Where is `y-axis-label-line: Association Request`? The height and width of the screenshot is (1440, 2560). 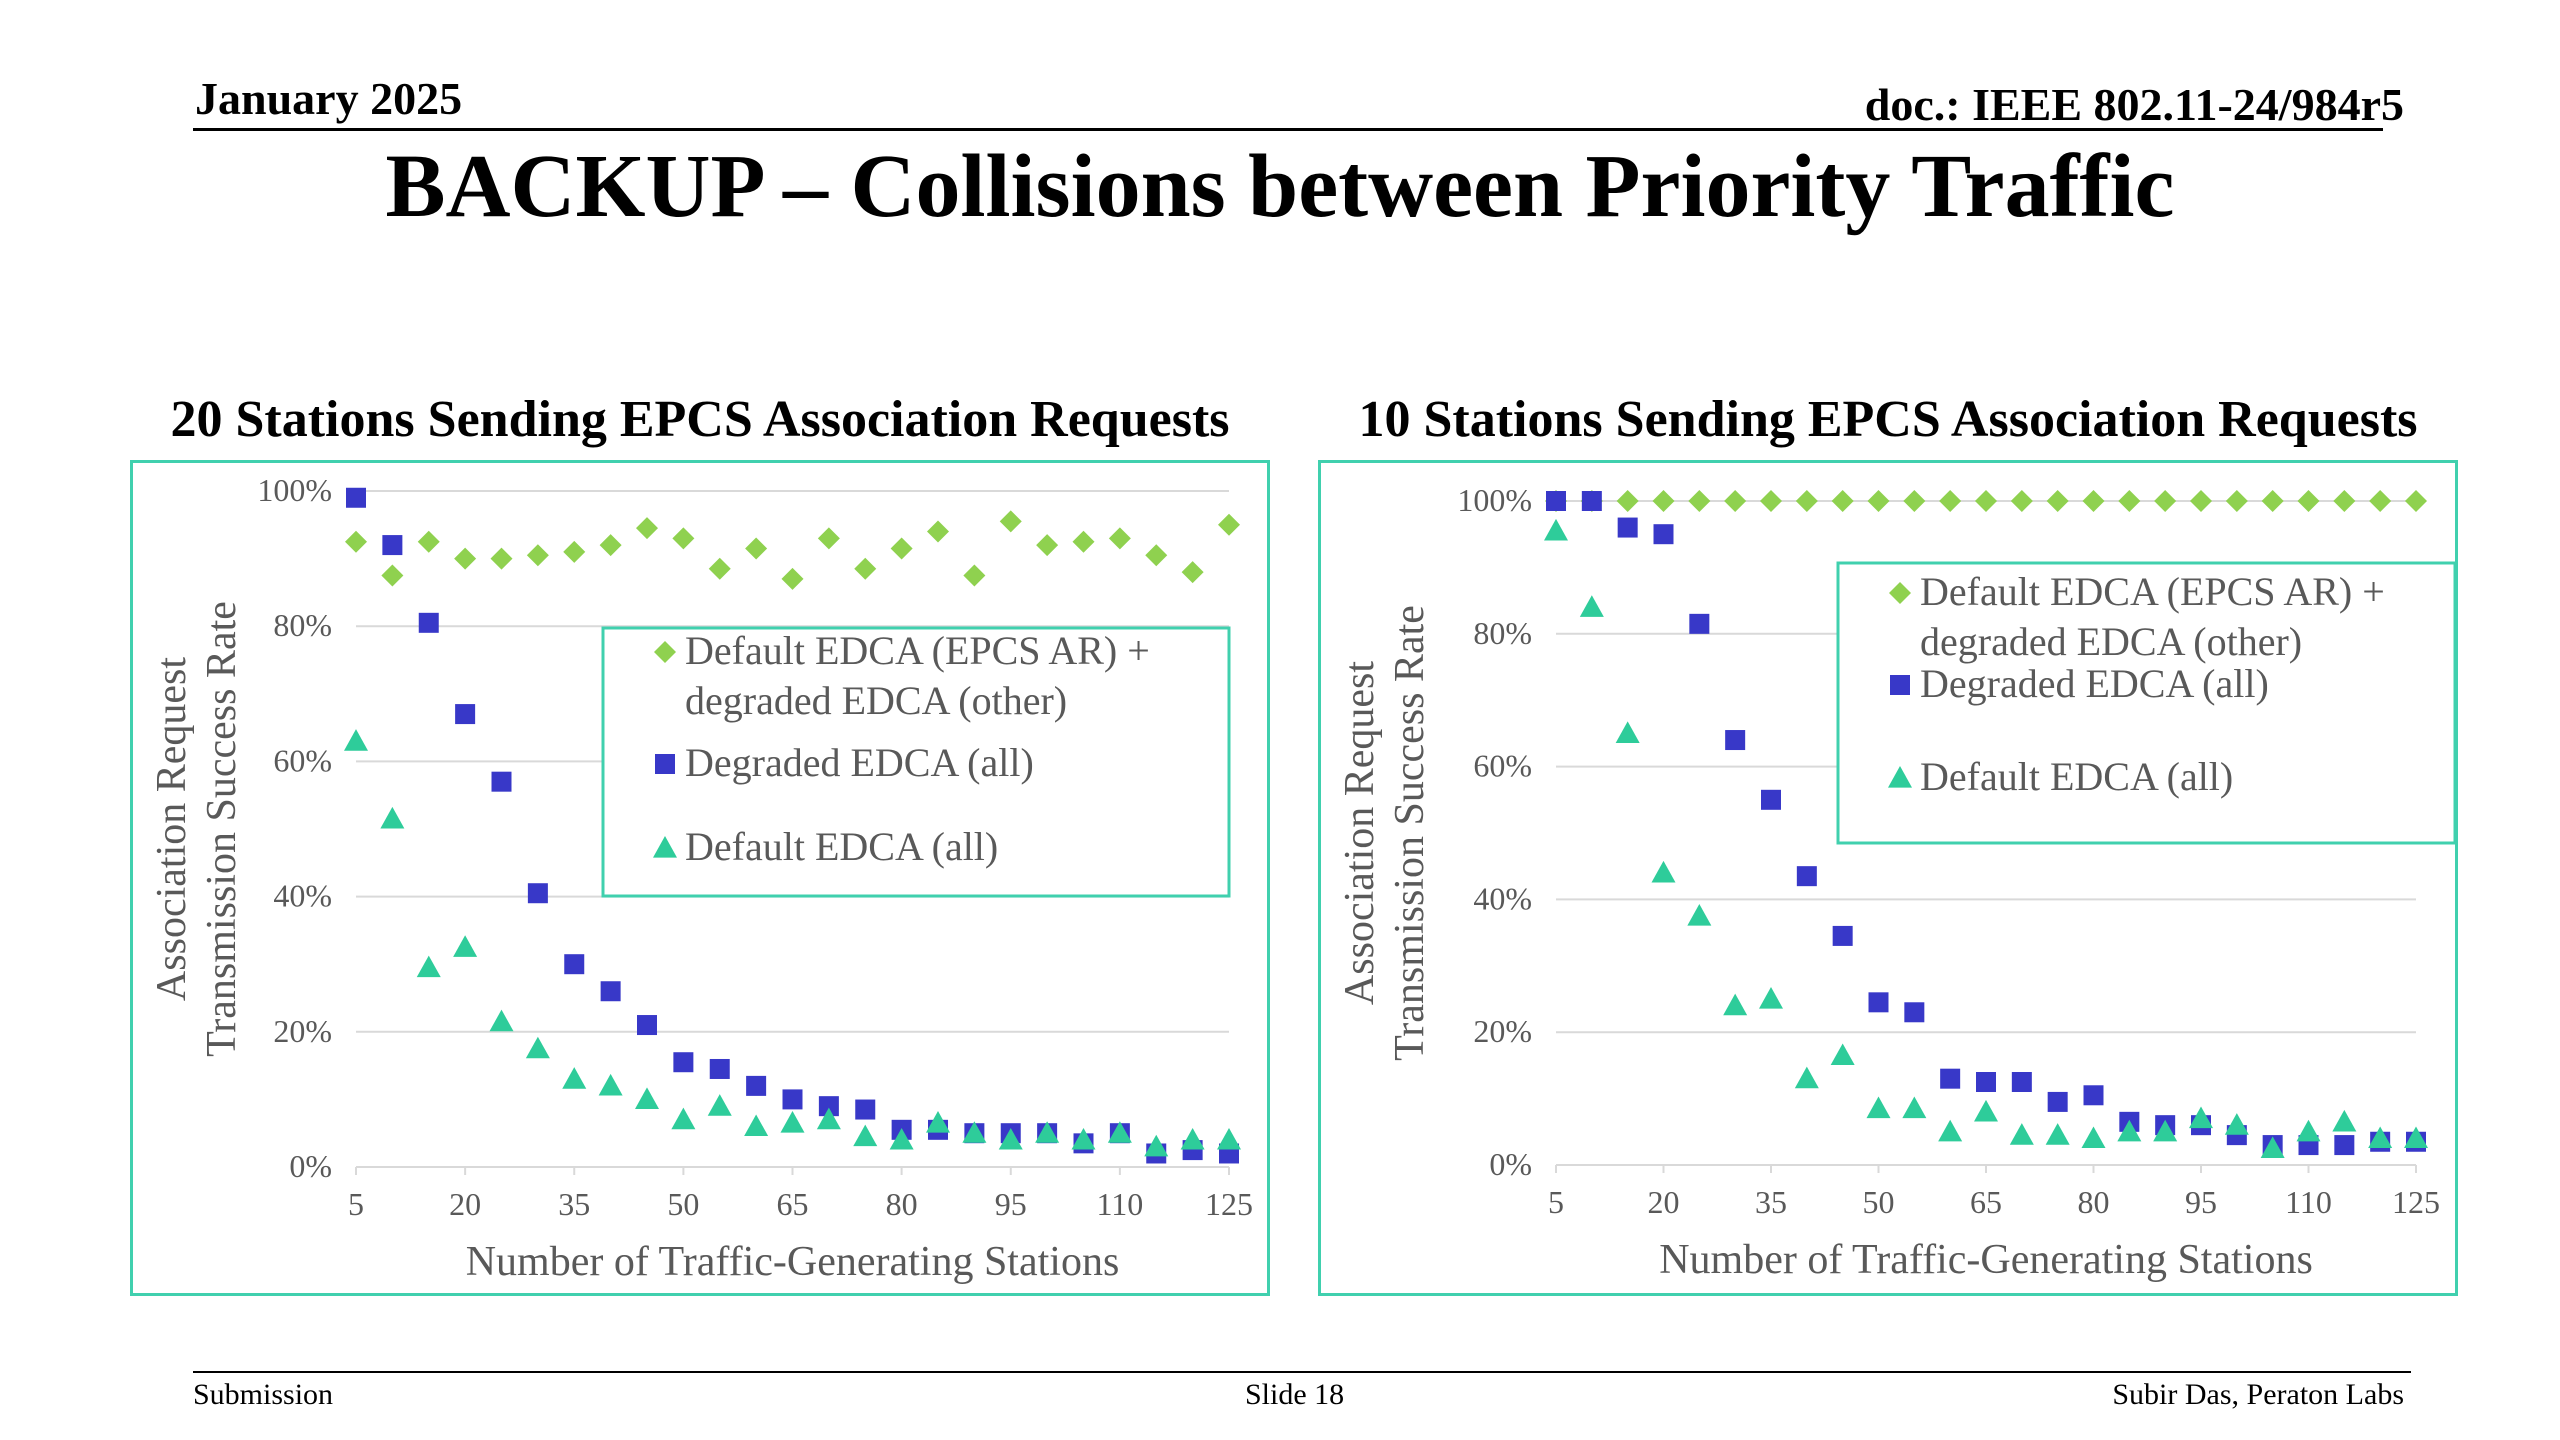
y-axis-label-line: Association Request is located at coordinates (172, 829).